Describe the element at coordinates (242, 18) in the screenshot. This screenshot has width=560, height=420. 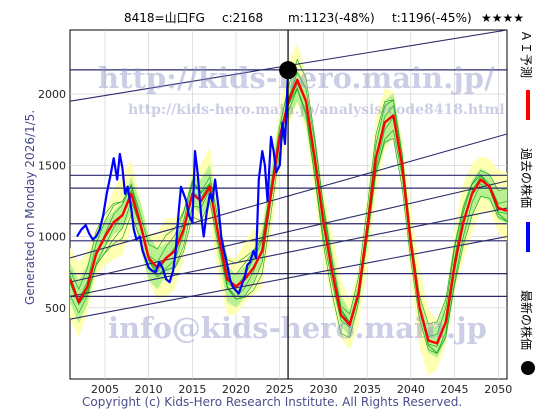
I see `current-price-label: c:2168` at that location.